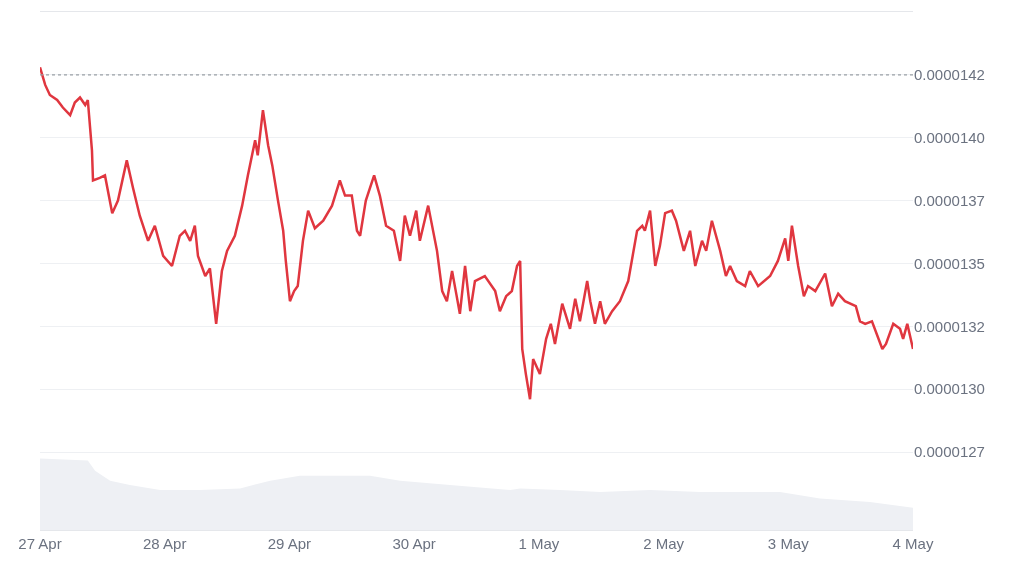 Image resolution: width=1024 pixels, height=576 pixels. Describe the element at coordinates (414, 543) in the screenshot. I see `x-tick-label: 30 Apr` at that location.